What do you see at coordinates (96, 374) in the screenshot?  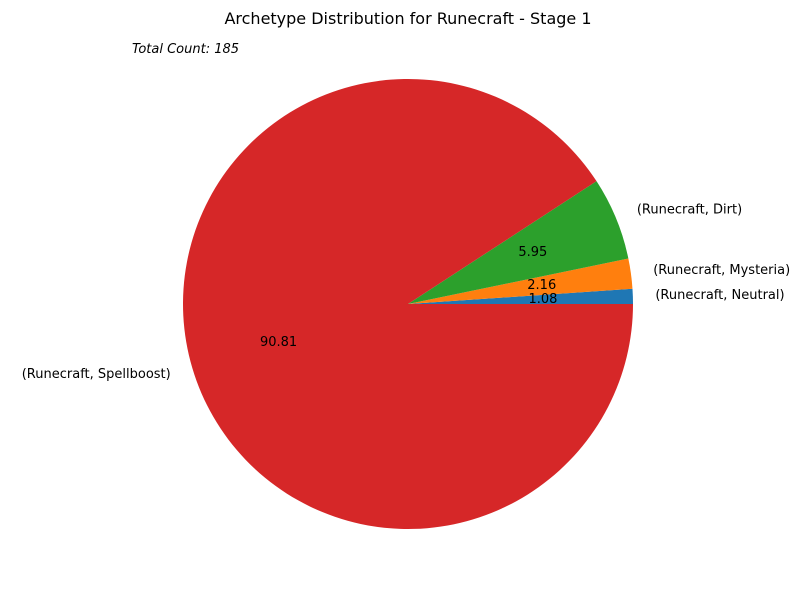 I see `slice-label-3: (Runecraft, Spellboost)` at bounding box center [96, 374].